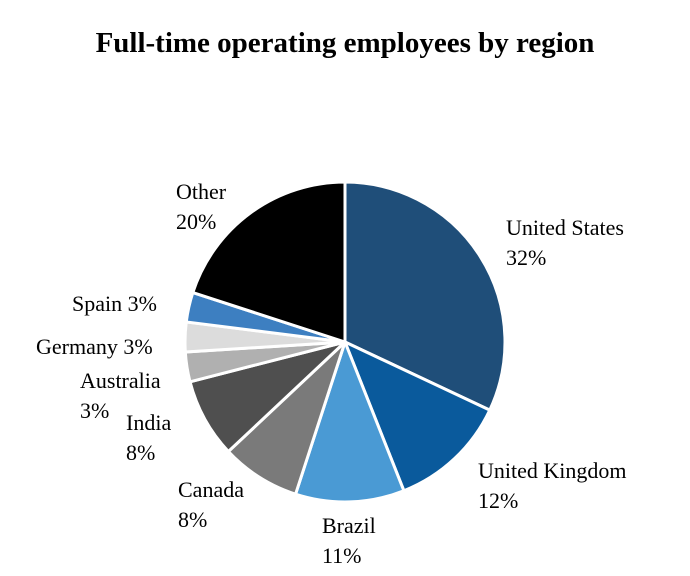  Describe the element at coordinates (148, 437) in the screenshot. I see `slice-label-india: India 8%` at that location.